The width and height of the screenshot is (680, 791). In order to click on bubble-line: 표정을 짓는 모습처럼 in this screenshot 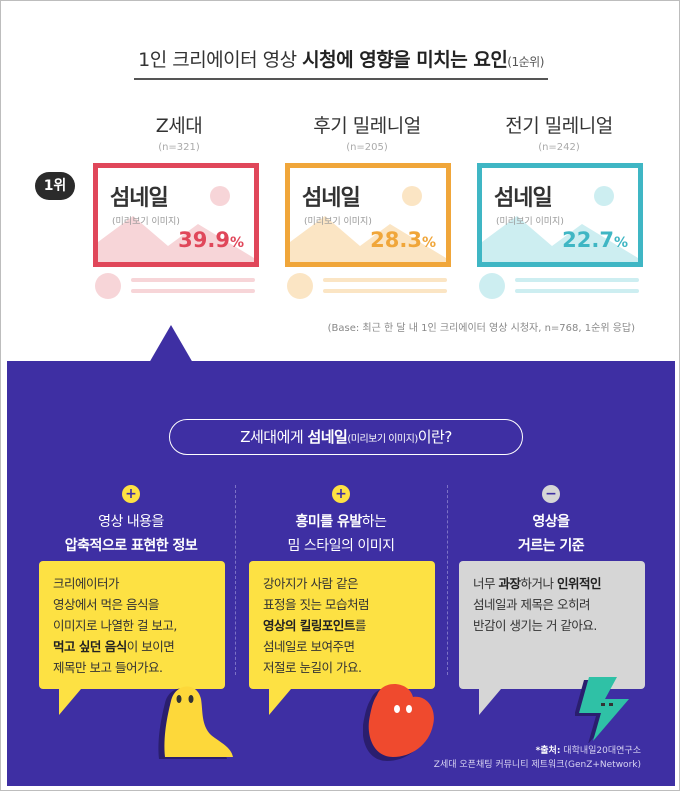, I will do `click(316, 604)`.